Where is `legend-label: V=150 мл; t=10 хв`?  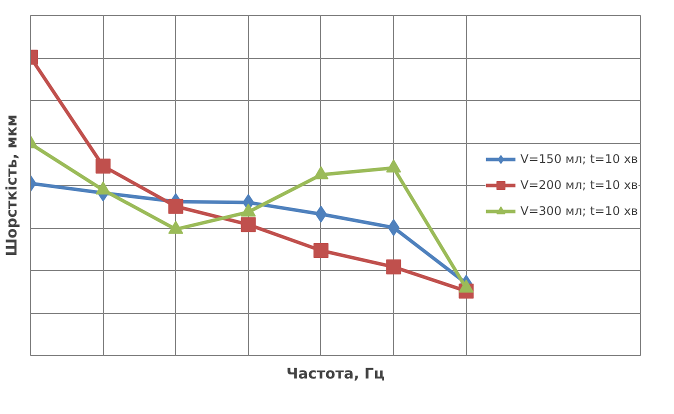
legend-label: V=150 мл; t=10 хв is located at coordinates (579, 159).